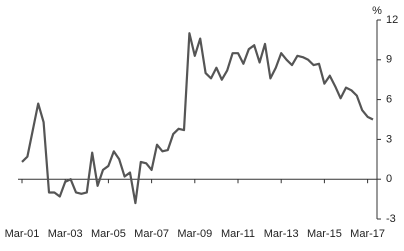 This screenshot has height=251, width=404. Describe the element at coordinates (151, 234) in the screenshot. I see `x-tick-label: Mar-07` at that location.